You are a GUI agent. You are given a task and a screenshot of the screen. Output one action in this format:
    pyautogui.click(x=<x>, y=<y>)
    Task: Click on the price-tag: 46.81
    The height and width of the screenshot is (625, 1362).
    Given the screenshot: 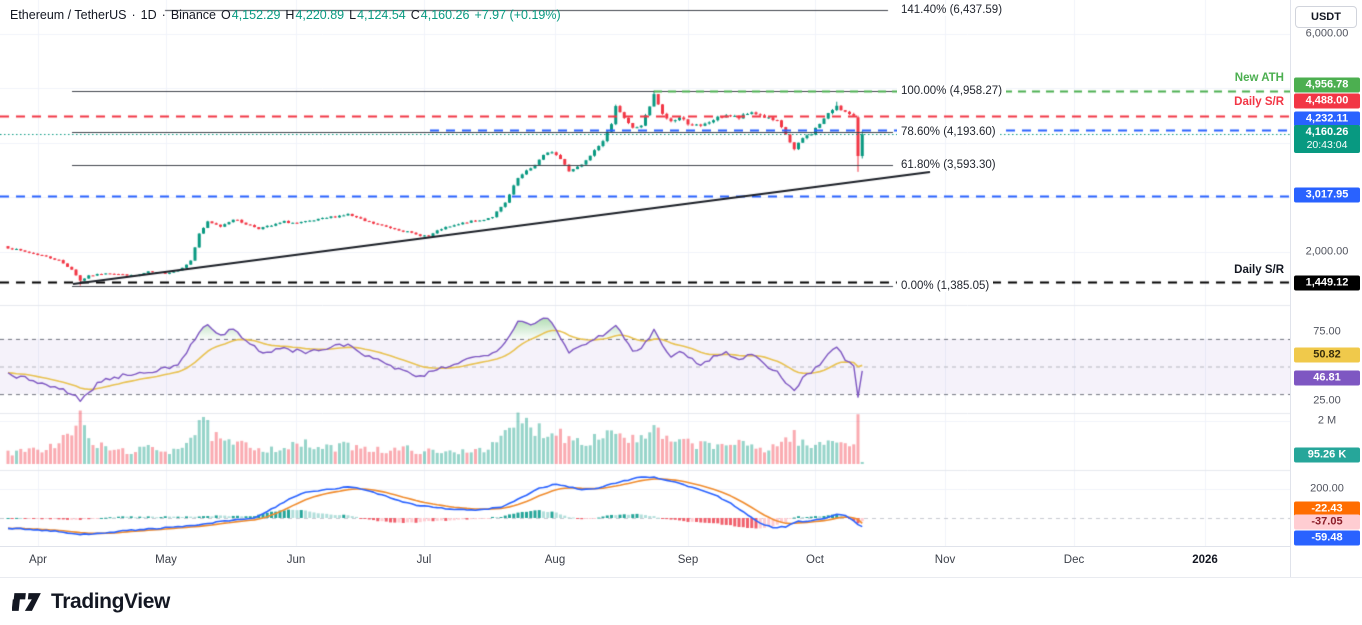 What is the action you would take?
    pyautogui.click(x=1327, y=378)
    